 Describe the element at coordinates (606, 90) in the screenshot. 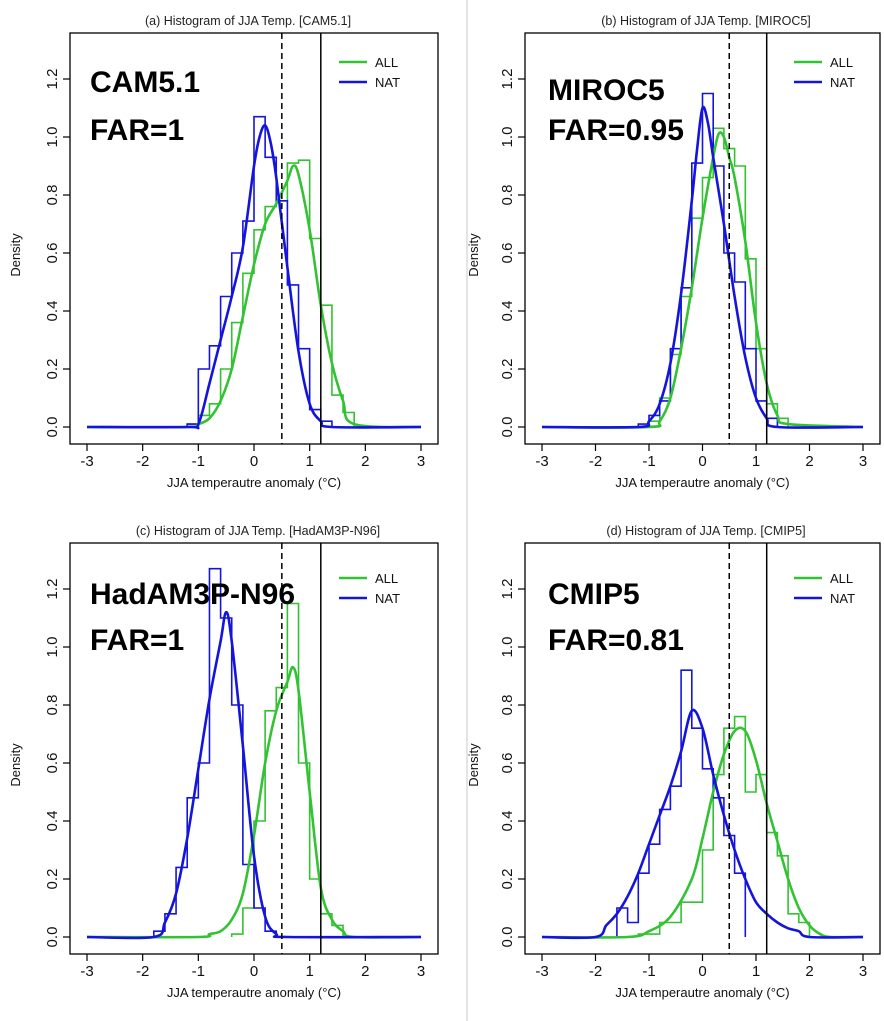

I see `model-annotation: MIROC5` at that location.